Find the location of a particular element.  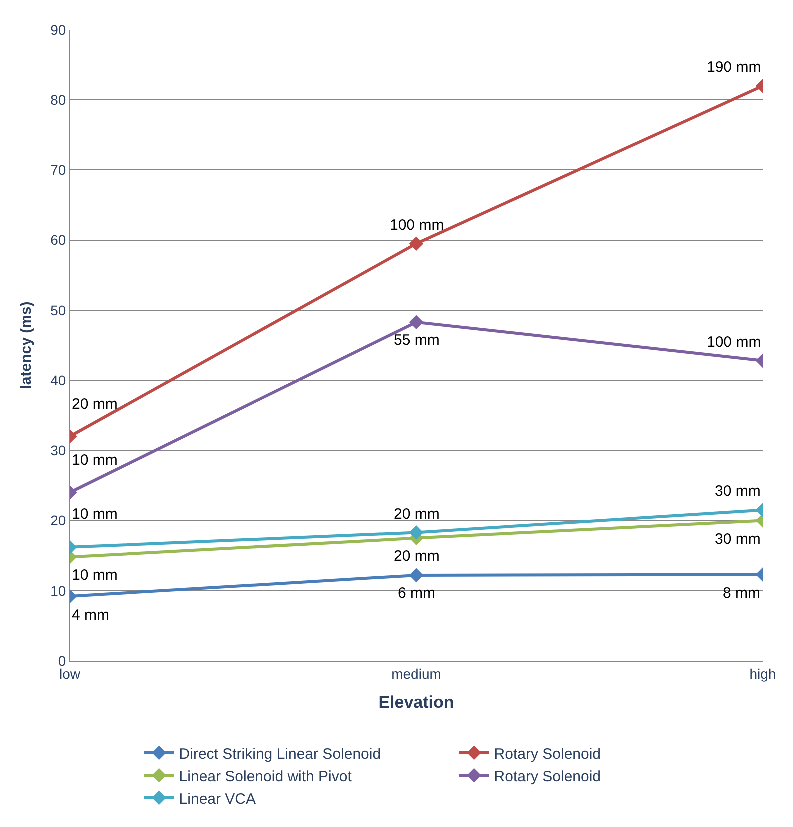

y-tick-label: 40 is located at coordinates (58, 380).